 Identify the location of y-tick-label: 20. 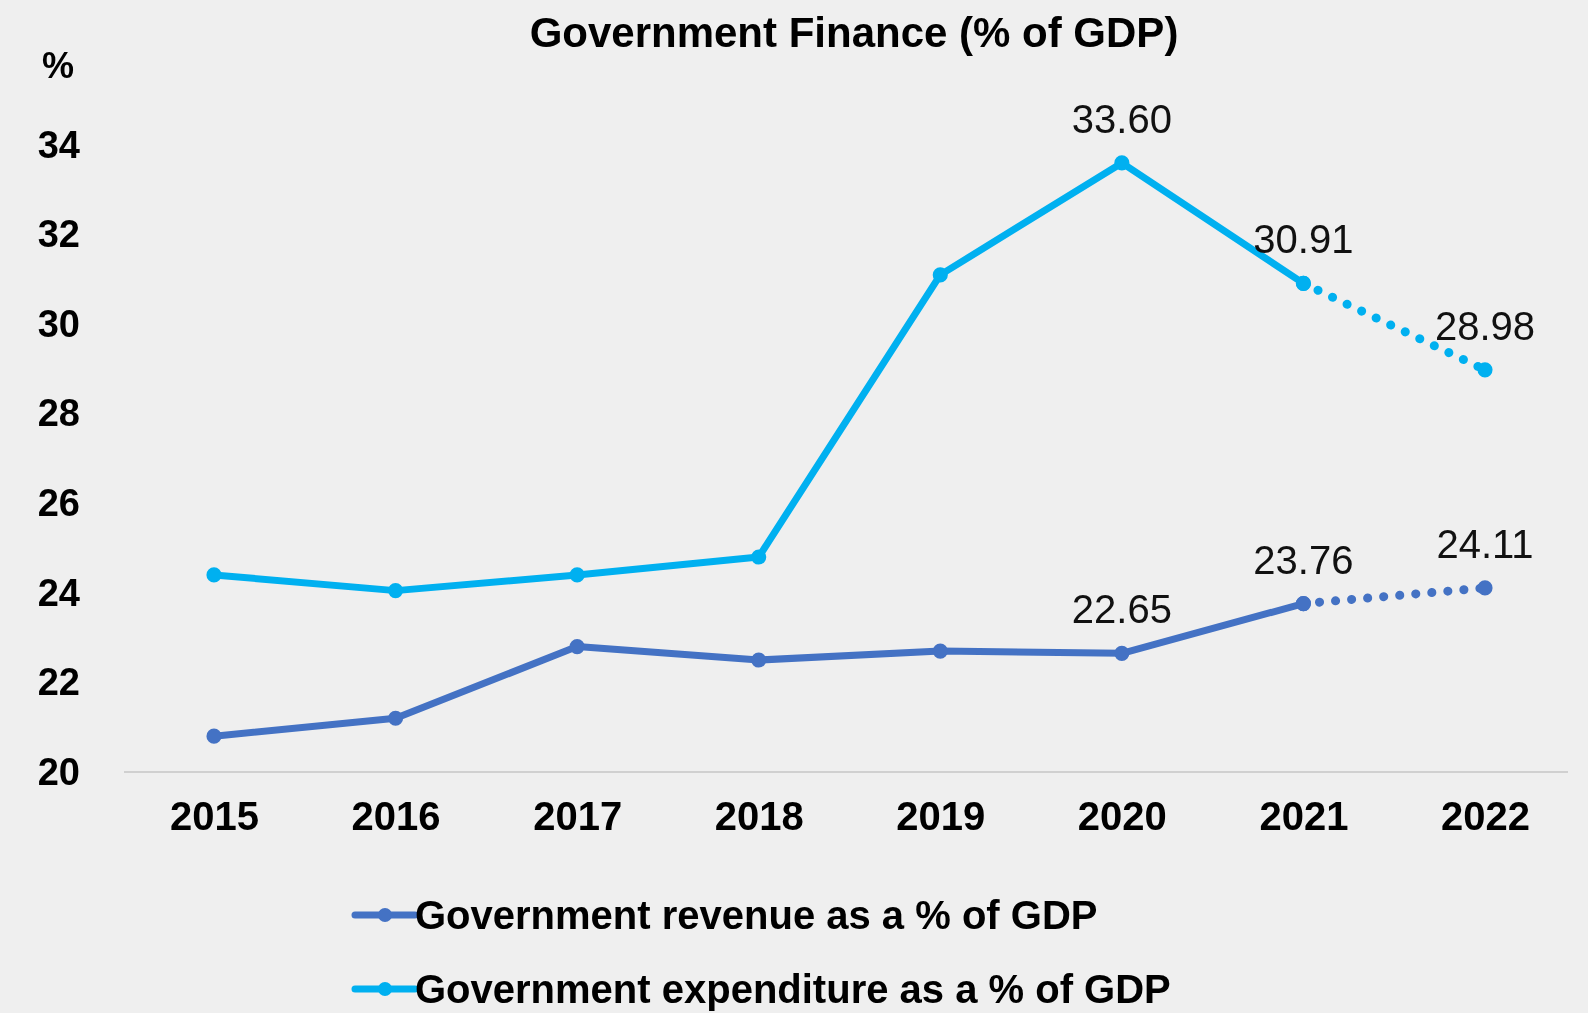
(58, 771).